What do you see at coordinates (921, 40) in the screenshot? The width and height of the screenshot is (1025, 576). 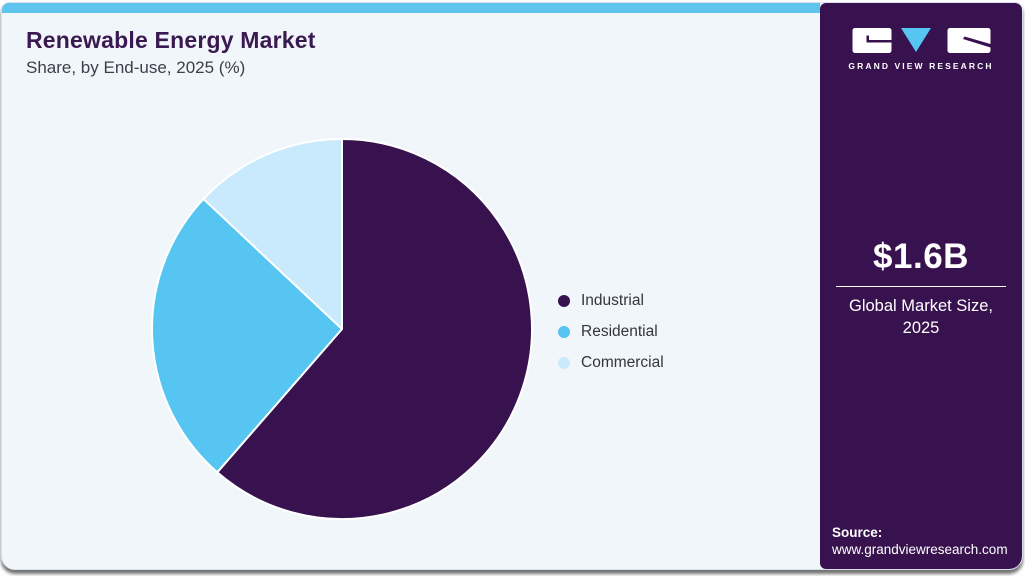 I see `gvr-logo-icon` at bounding box center [921, 40].